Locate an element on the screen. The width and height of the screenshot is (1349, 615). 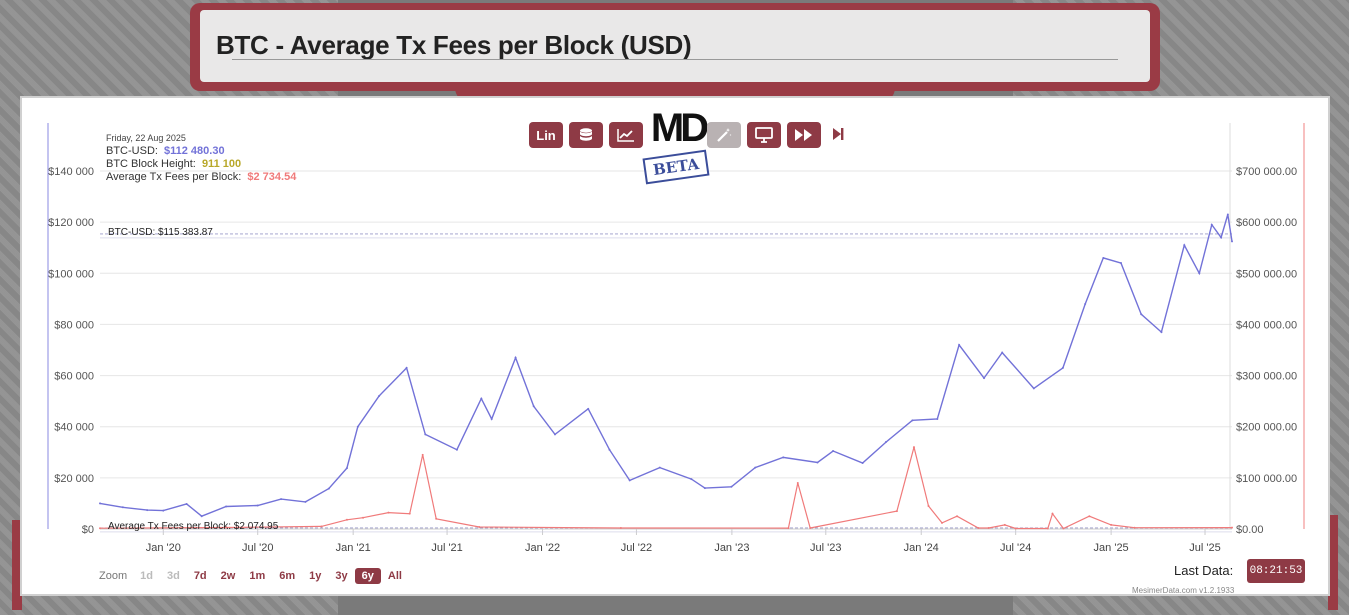
display-button is located at coordinates (764, 135).